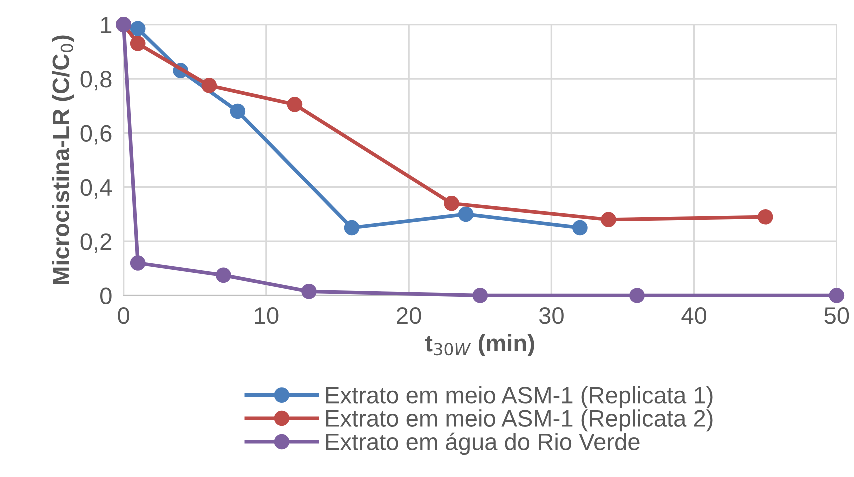 The width and height of the screenshot is (854, 477). I want to click on y-tick-label: 0, so click(106, 296).